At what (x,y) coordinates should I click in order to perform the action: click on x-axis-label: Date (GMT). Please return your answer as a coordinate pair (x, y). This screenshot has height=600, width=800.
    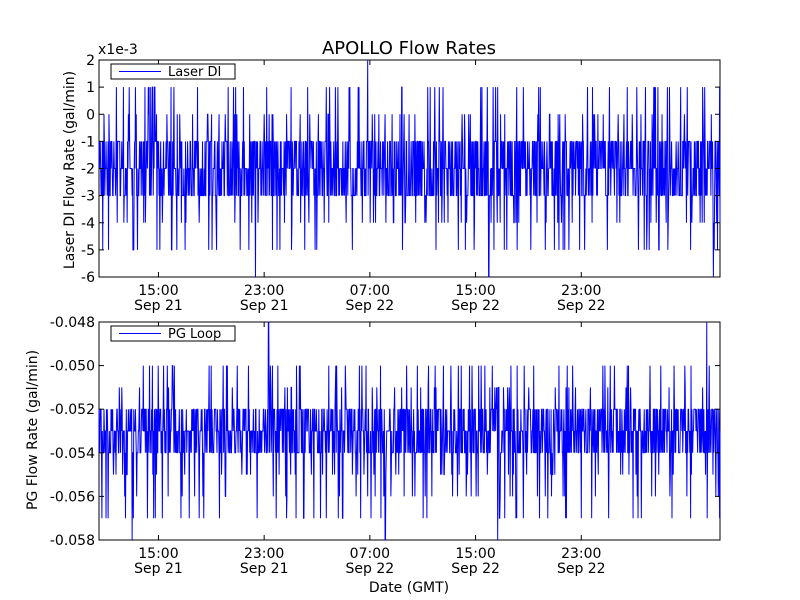
    Looking at the image, I should click on (409, 588).